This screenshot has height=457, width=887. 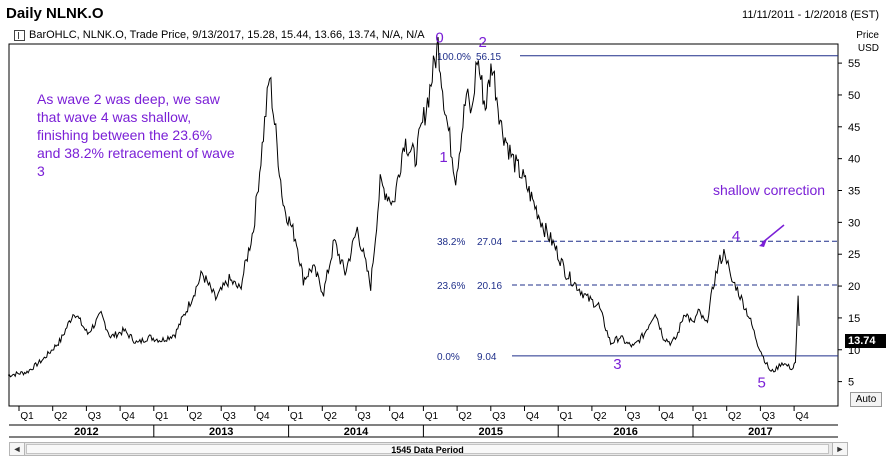 What do you see at coordinates (854, 223) in the screenshot?
I see `y-tick-label: 30` at bounding box center [854, 223].